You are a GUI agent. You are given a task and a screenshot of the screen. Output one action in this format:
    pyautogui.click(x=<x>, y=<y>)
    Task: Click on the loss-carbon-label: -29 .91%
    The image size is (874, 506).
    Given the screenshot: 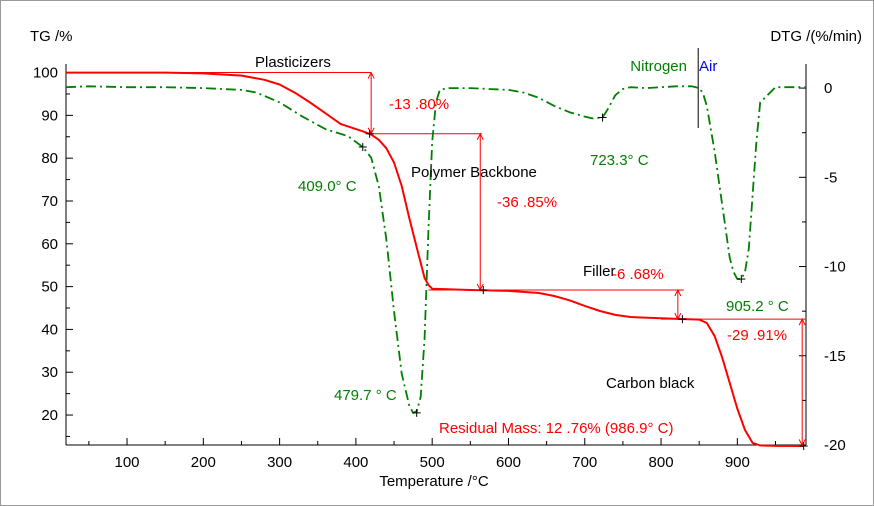 What is the action you would take?
    pyautogui.click(x=757, y=335)
    